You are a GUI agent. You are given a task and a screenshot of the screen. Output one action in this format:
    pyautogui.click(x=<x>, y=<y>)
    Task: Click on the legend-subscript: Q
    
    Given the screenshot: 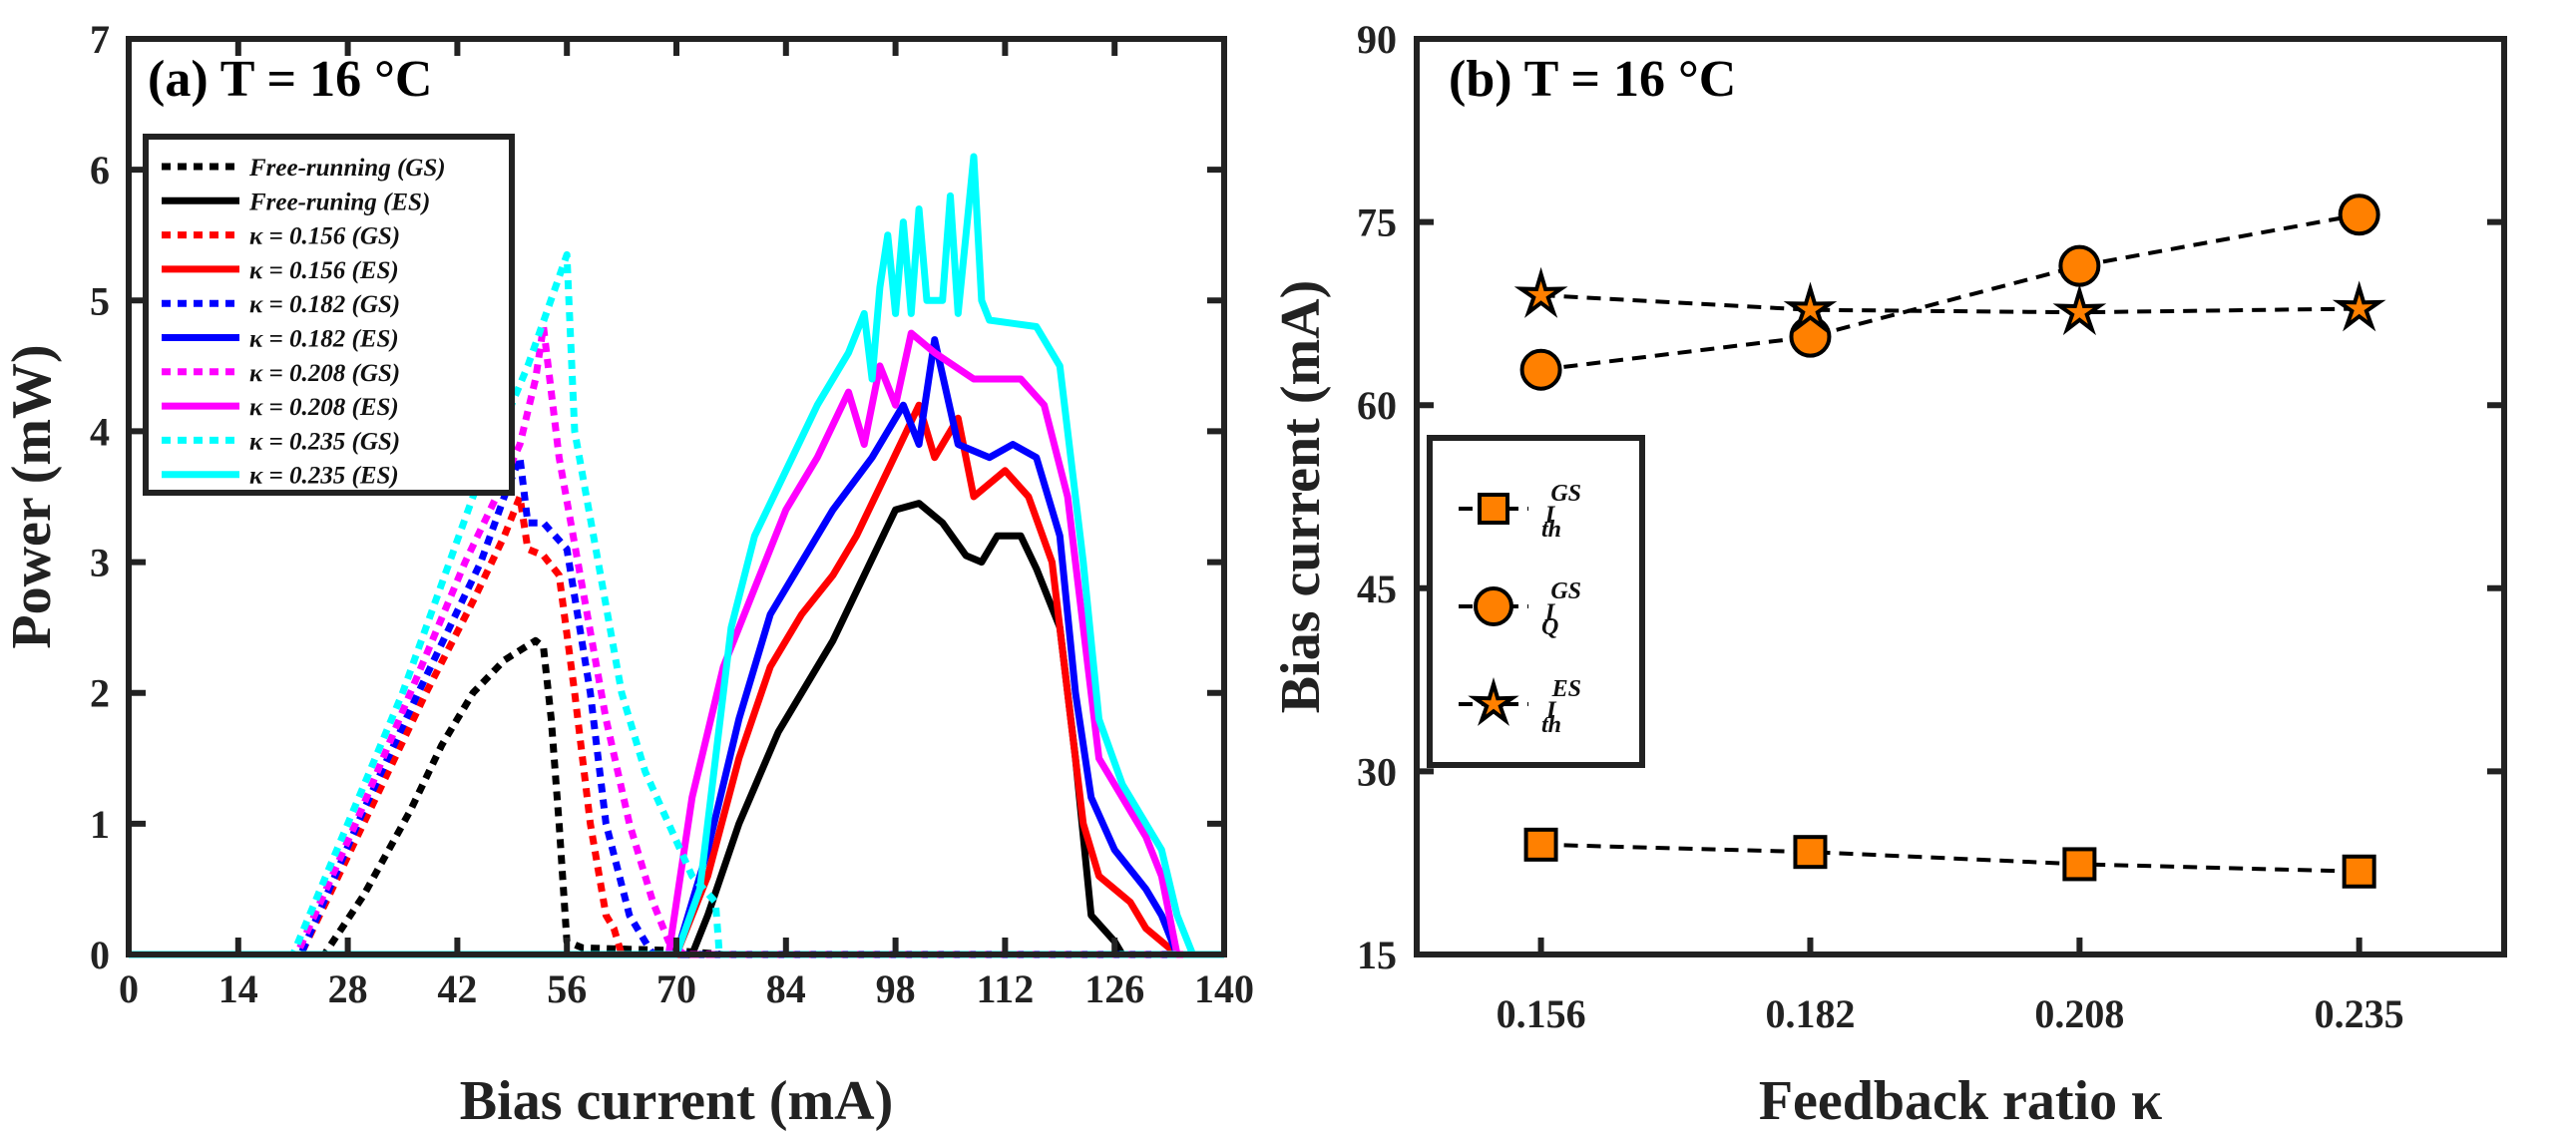 What is the action you would take?
    pyautogui.click(x=1549, y=627)
    